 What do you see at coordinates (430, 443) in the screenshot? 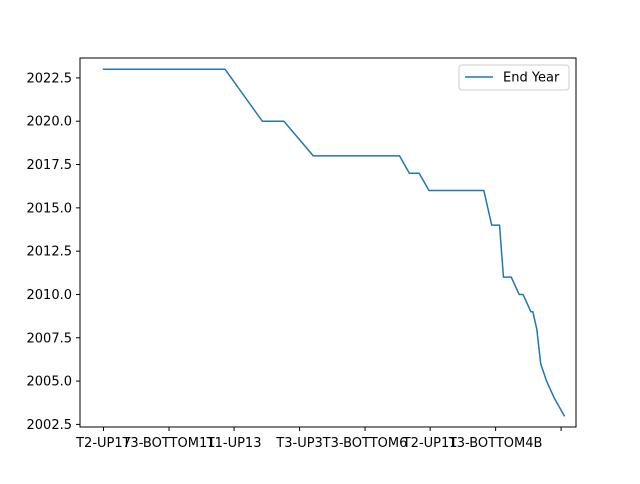
I see `x-tick-label: T2-UP11` at bounding box center [430, 443].